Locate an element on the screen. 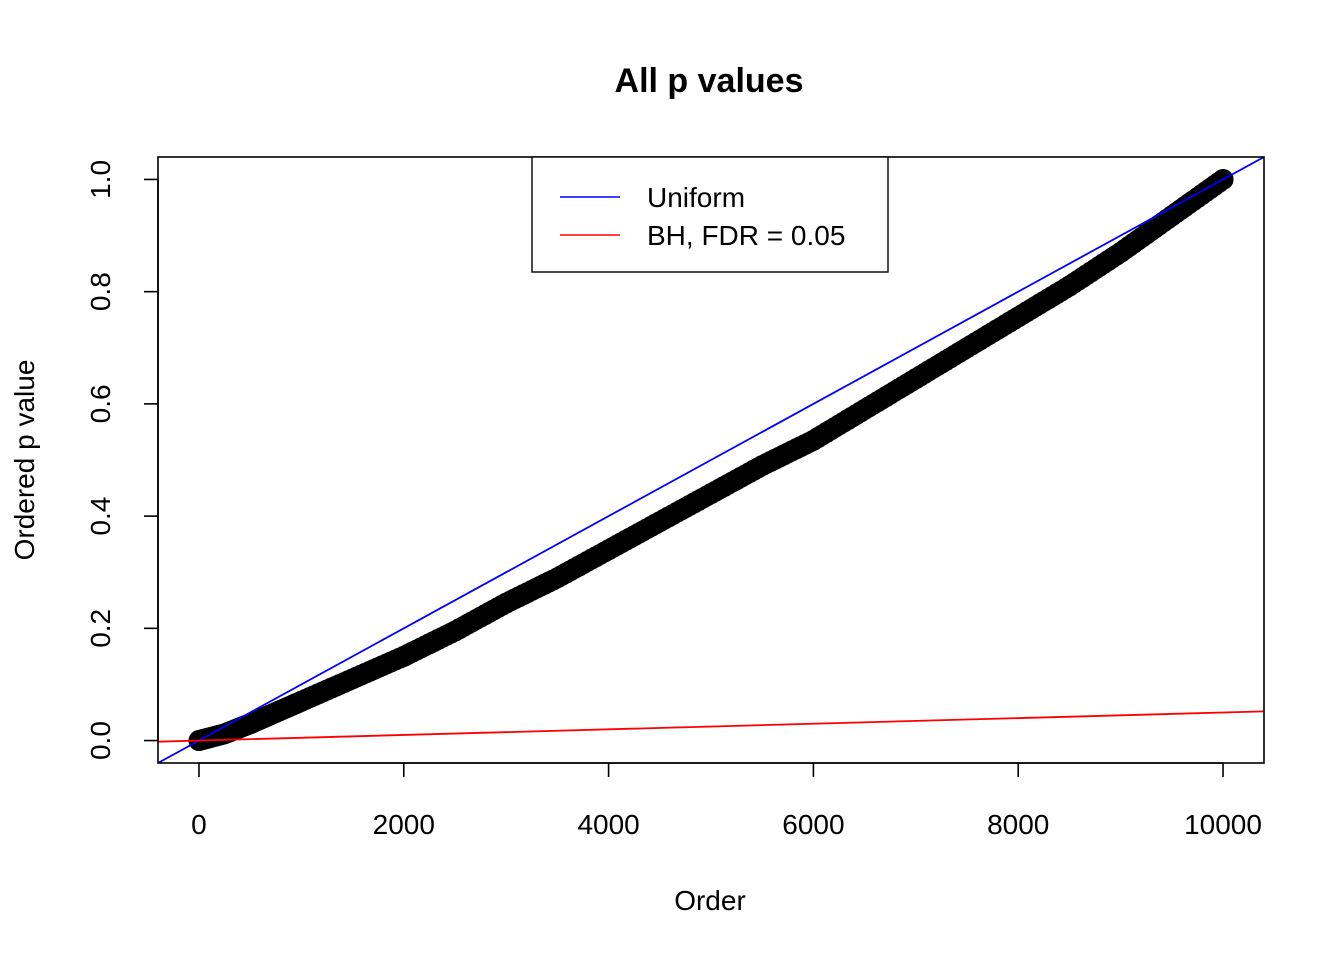  x-tick-label: 8000 is located at coordinates (1018, 824).